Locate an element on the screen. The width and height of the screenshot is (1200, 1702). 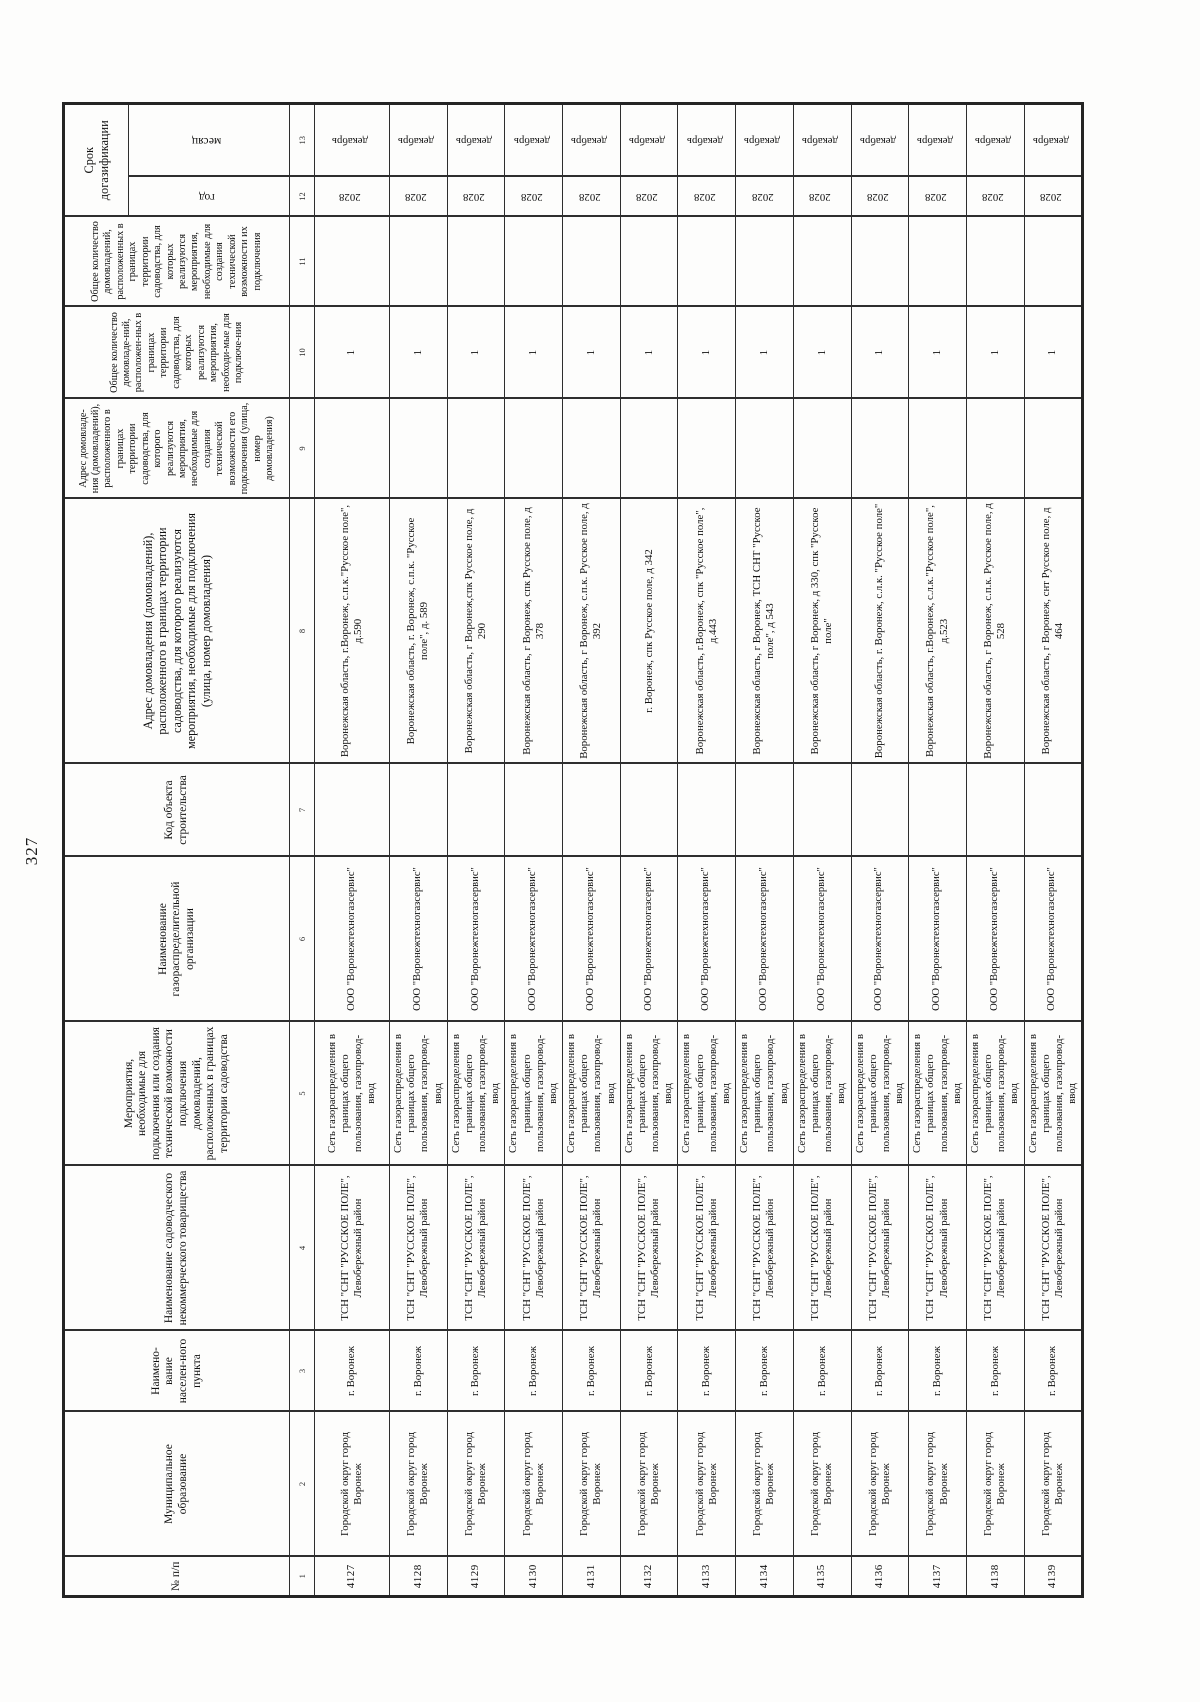
column-number-13: 13 is located at coordinates (302, 140).